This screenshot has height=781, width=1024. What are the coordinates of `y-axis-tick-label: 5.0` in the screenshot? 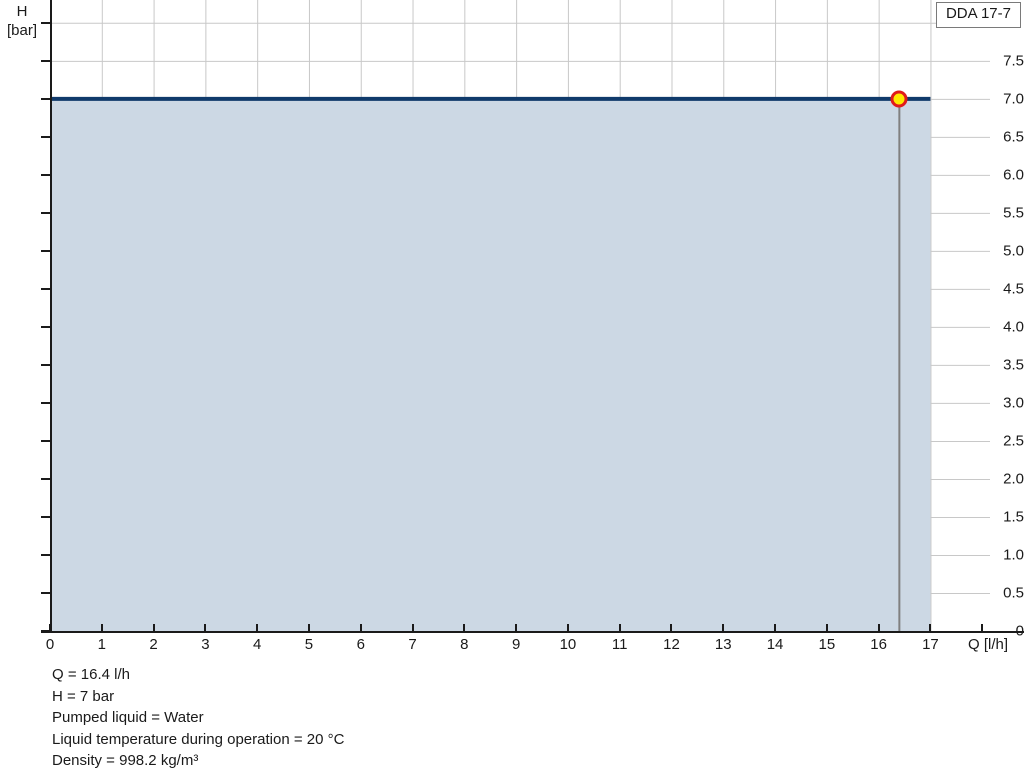 It's located at (1013, 251).